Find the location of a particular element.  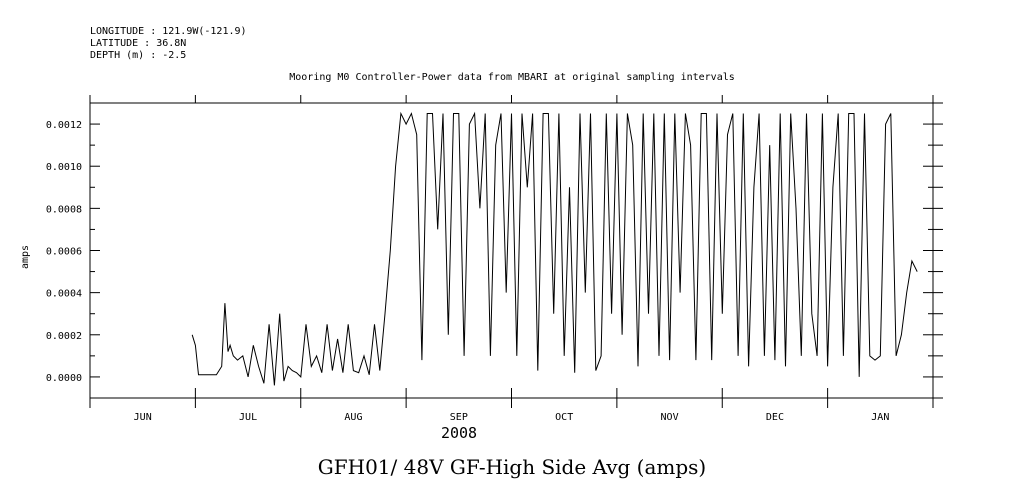

y-tick-label: 0.0010 is located at coordinates (64, 167).